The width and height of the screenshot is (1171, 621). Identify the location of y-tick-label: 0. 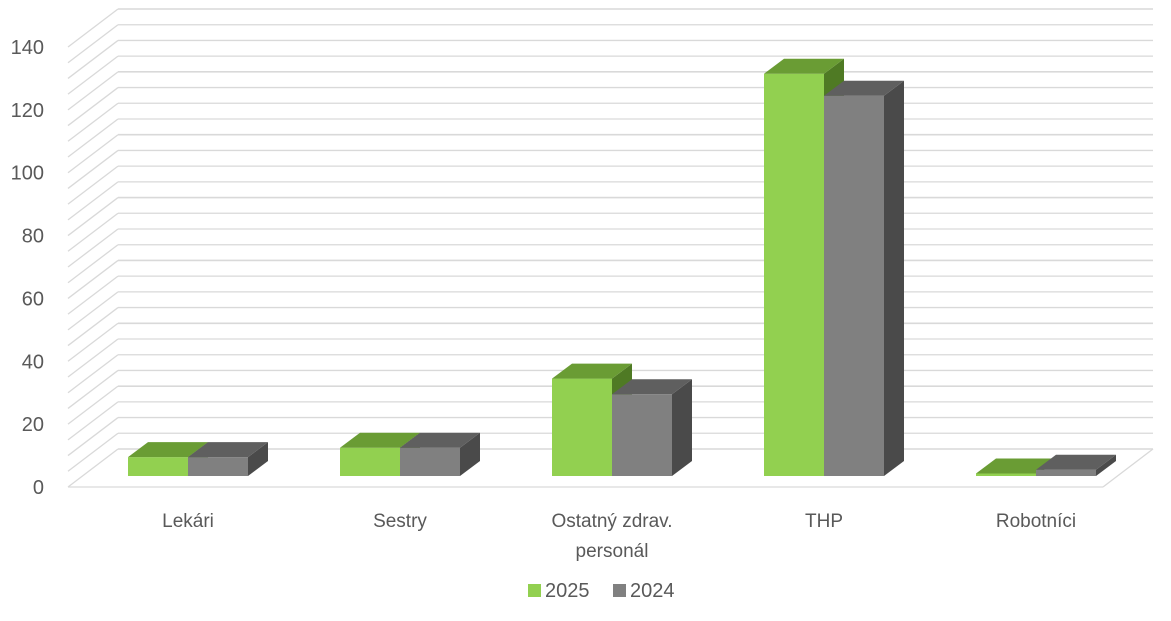
(38, 488).